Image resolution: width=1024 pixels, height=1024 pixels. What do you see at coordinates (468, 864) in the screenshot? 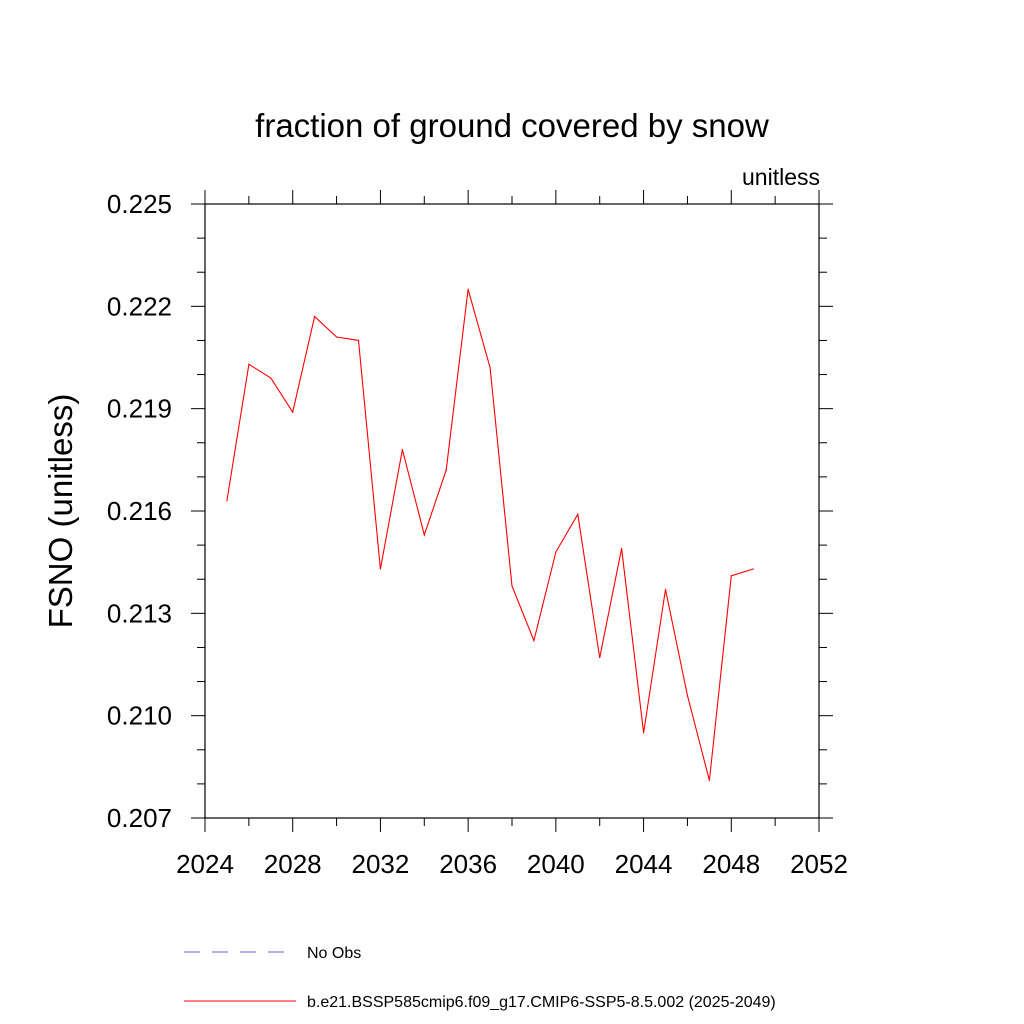
I see `x-tick-label: 2036` at bounding box center [468, 864].